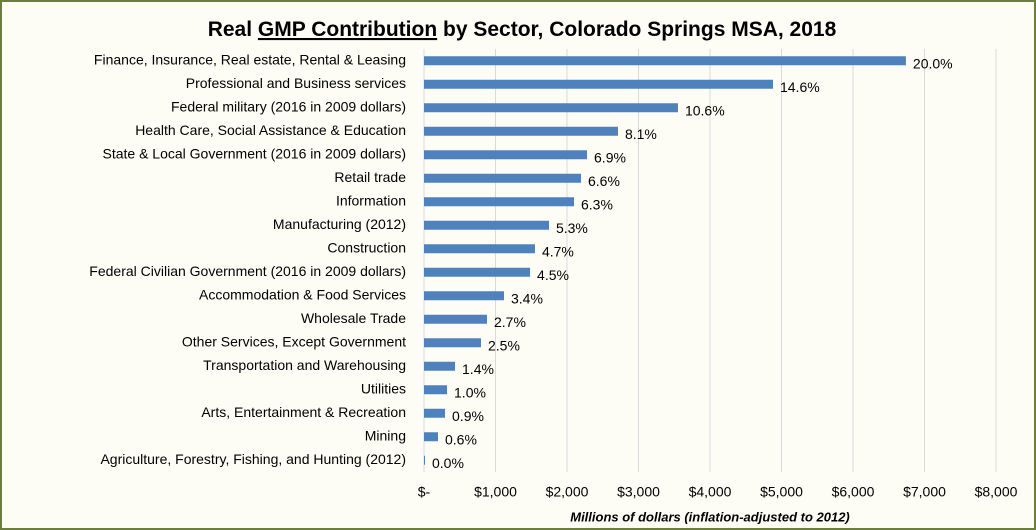 Image resolution: width=1036 pixels, height=530 pixels. What do you see at coordinates (853, 492) in the screenshot?
I see `x-tick-label: $6,000` at bounding box center [853, 492].